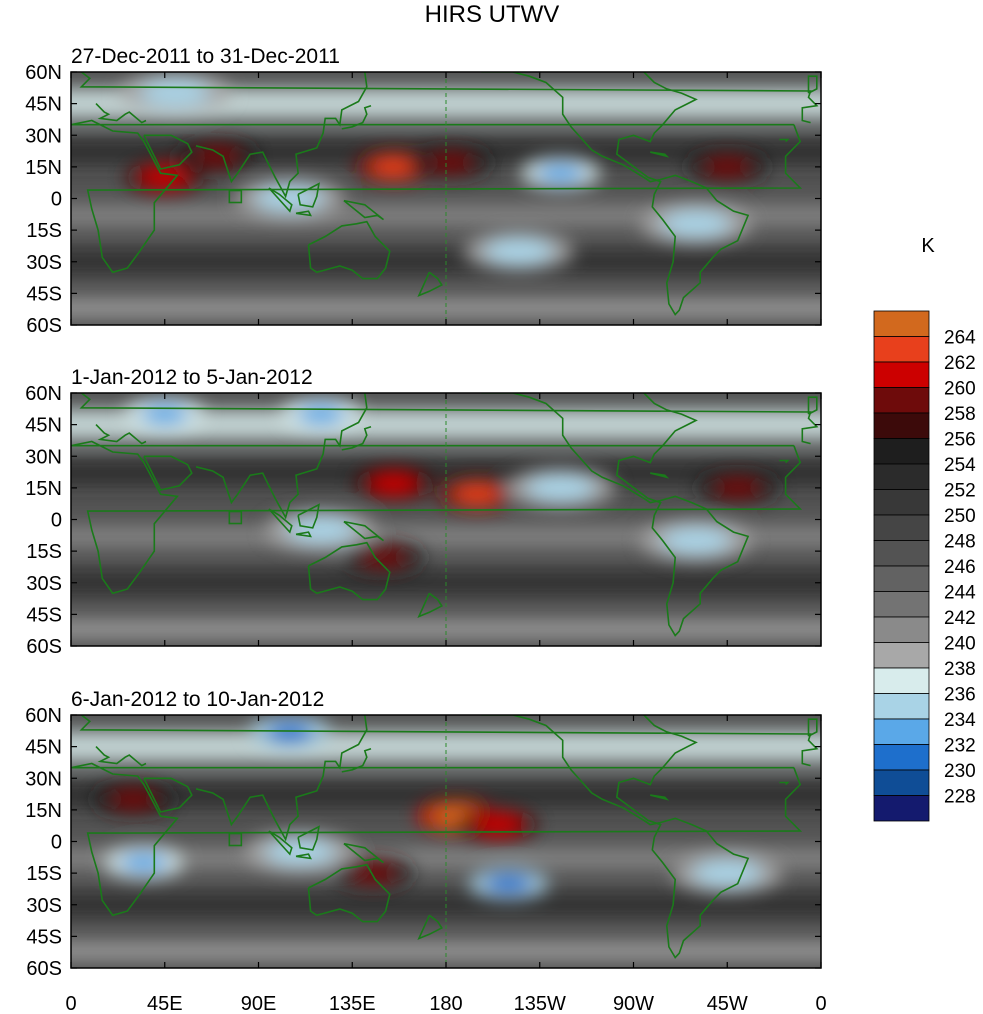 The height and width of the screenshot is (1014, 983). I want to click on lon-label: 135W, so click(540, 1003).